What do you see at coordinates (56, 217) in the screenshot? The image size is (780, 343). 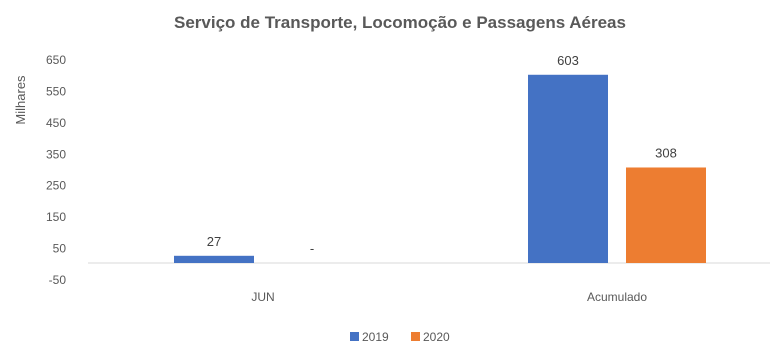 I see `y-tick-label: 150` at bounding box center [56, 217].